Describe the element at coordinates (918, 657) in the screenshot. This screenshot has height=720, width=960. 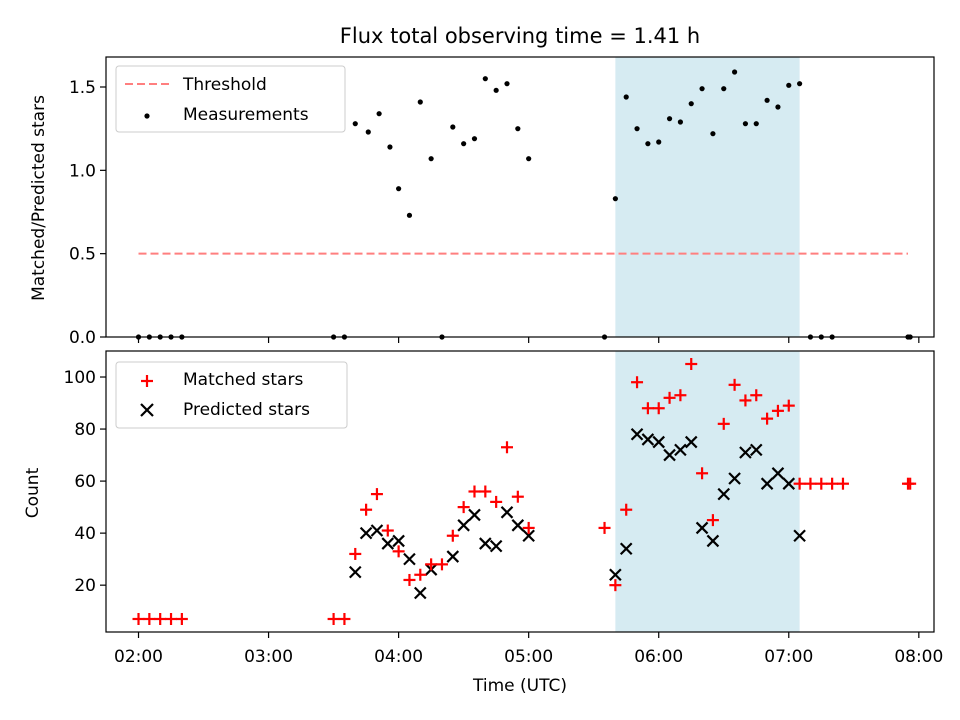
I see `bottom-x-tick-label: 08:00` at that location.